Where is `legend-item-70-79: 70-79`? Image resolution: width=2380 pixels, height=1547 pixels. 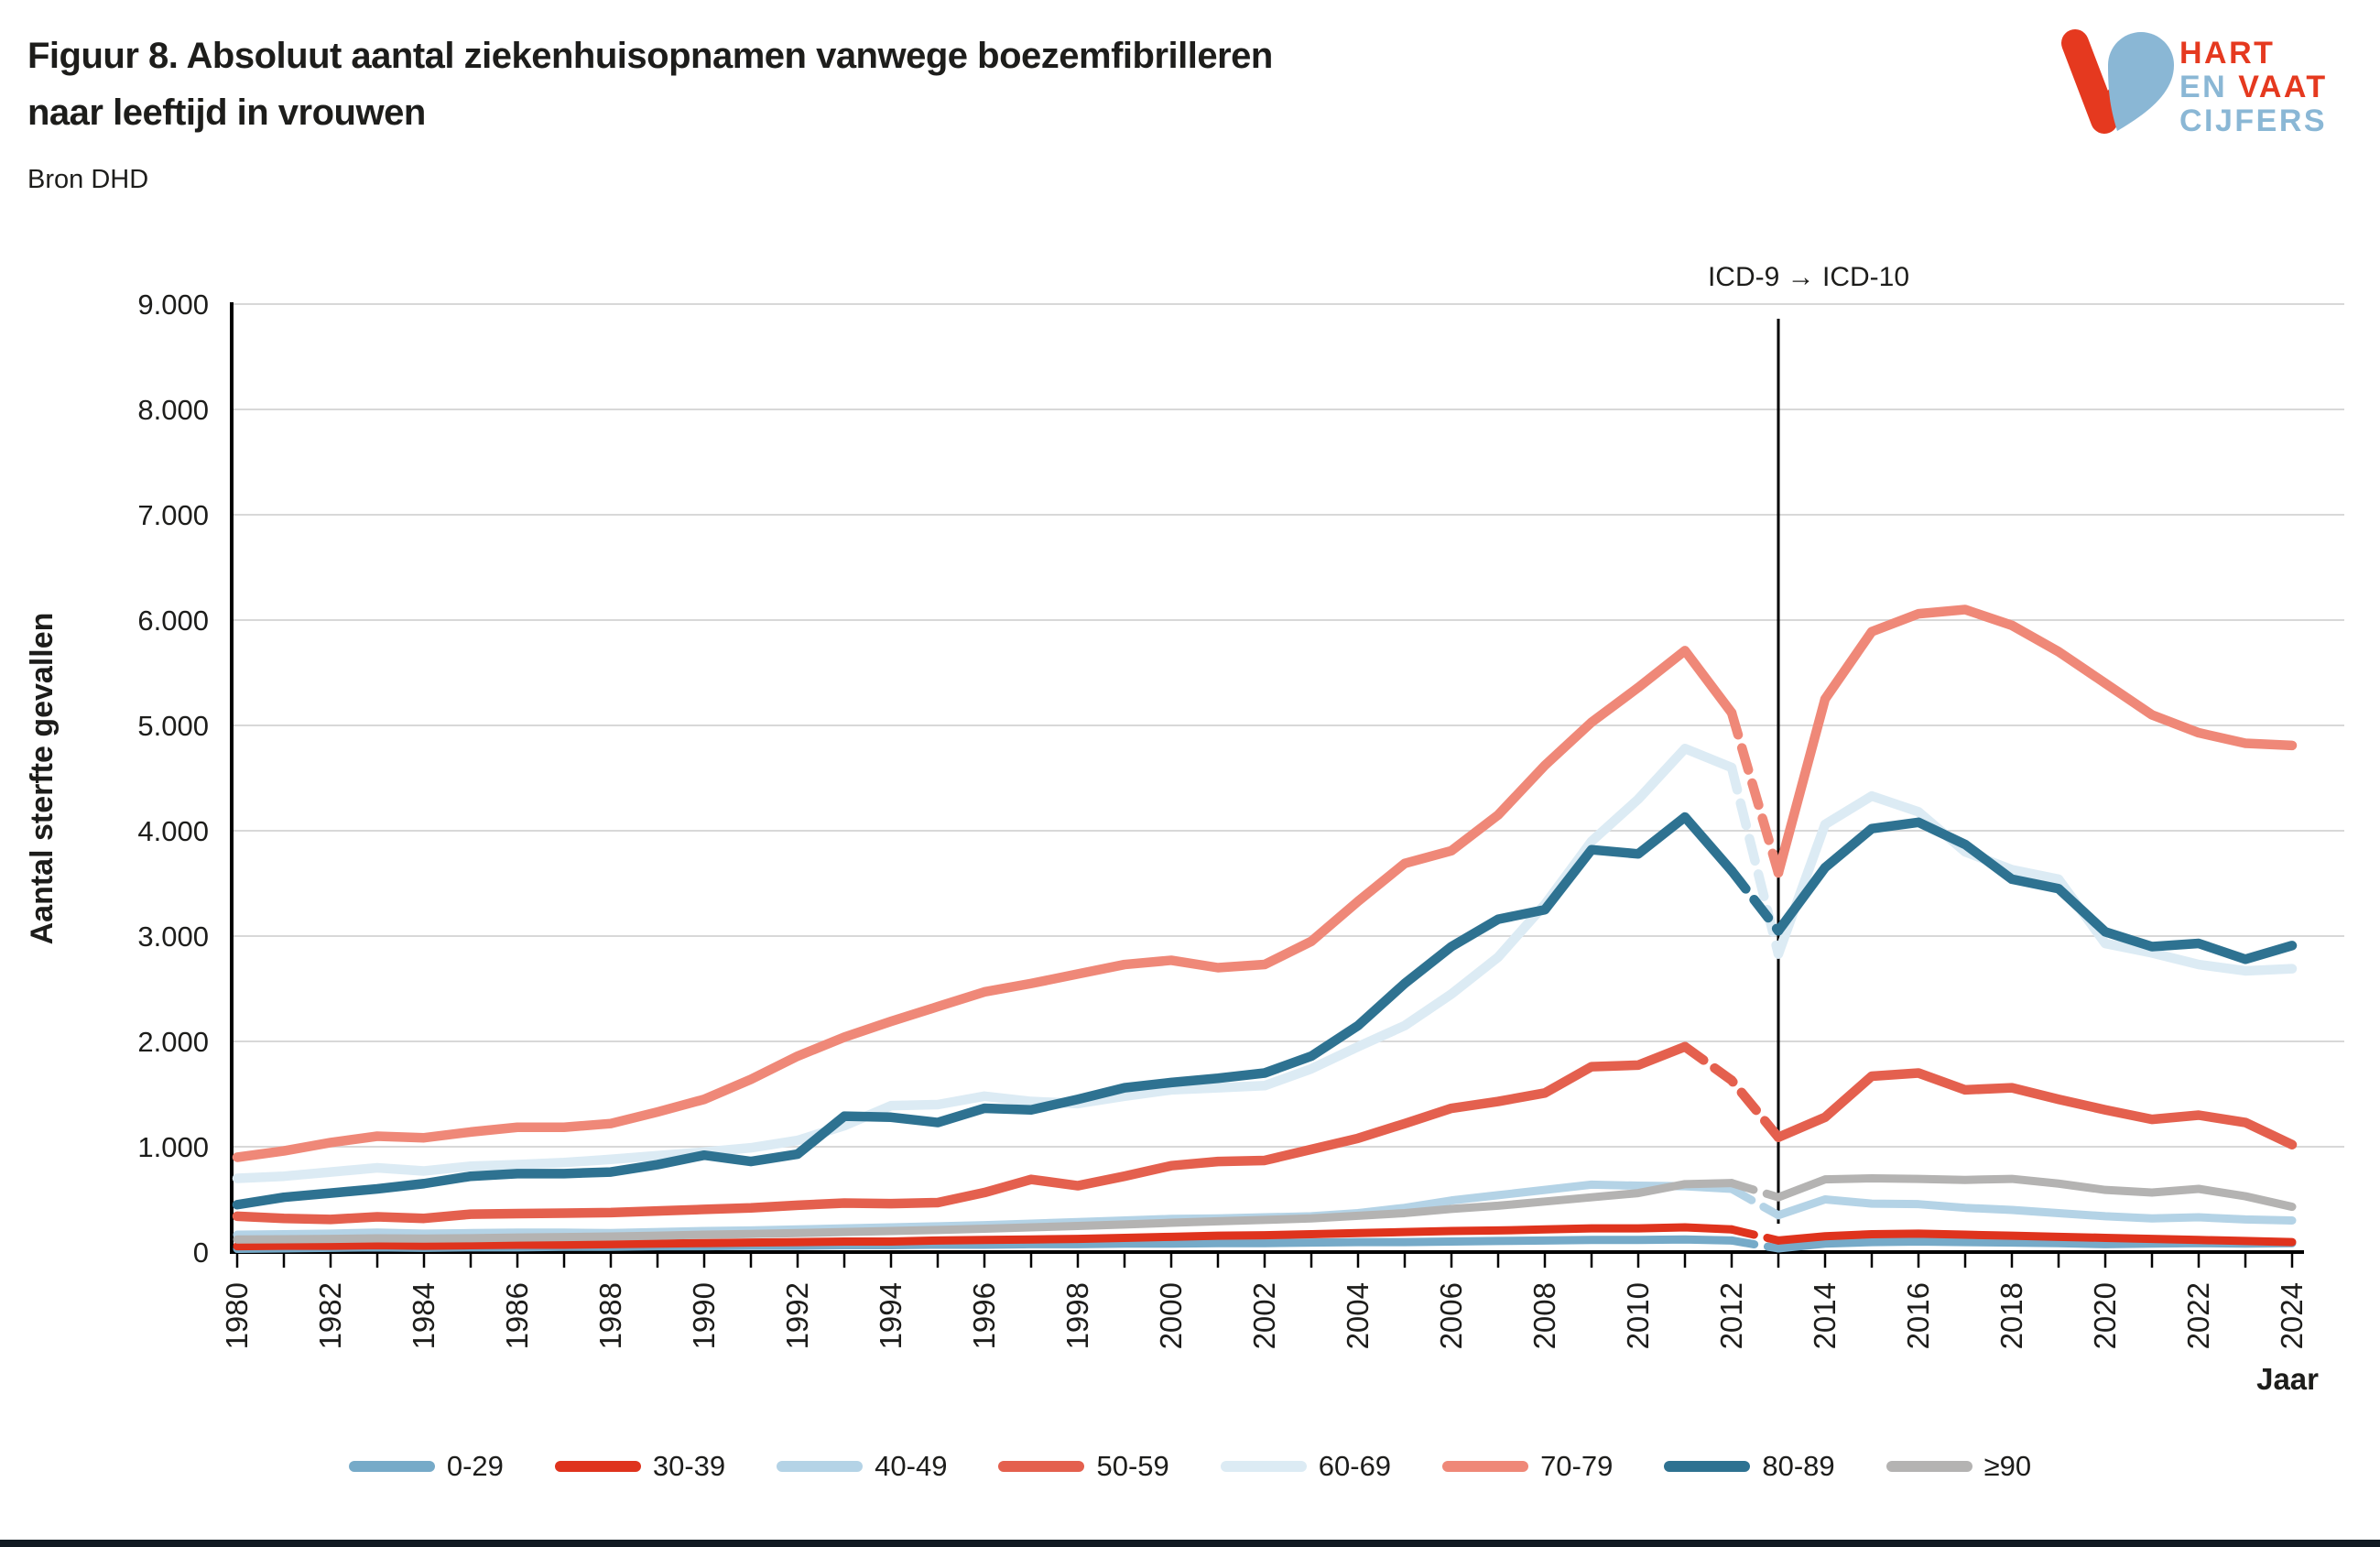
legend-item-70-79: 70-79 is located at coordinates (1527, 1466).